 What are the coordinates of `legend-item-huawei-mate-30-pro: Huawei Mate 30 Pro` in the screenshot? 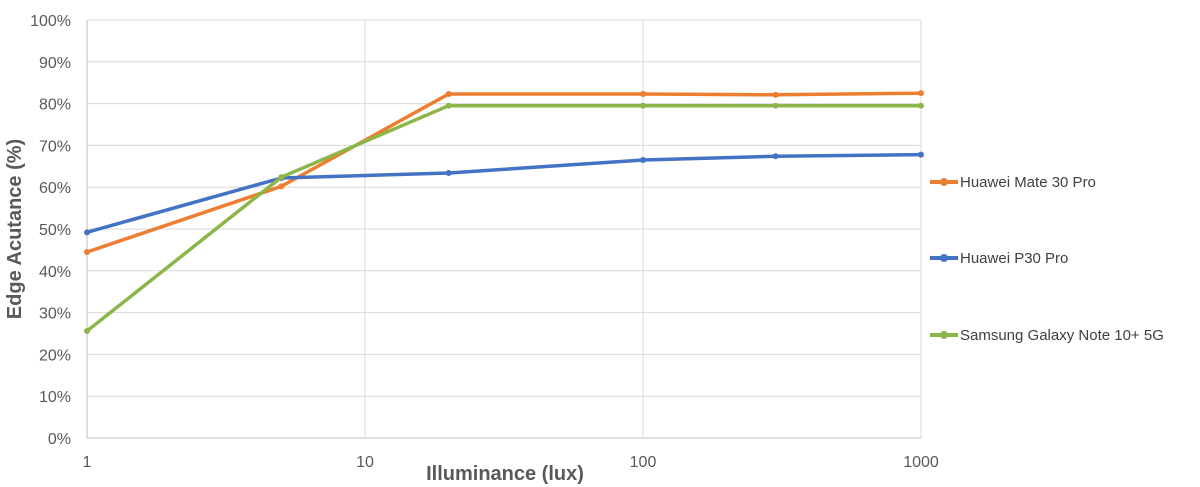 It's located at (1013, 182).